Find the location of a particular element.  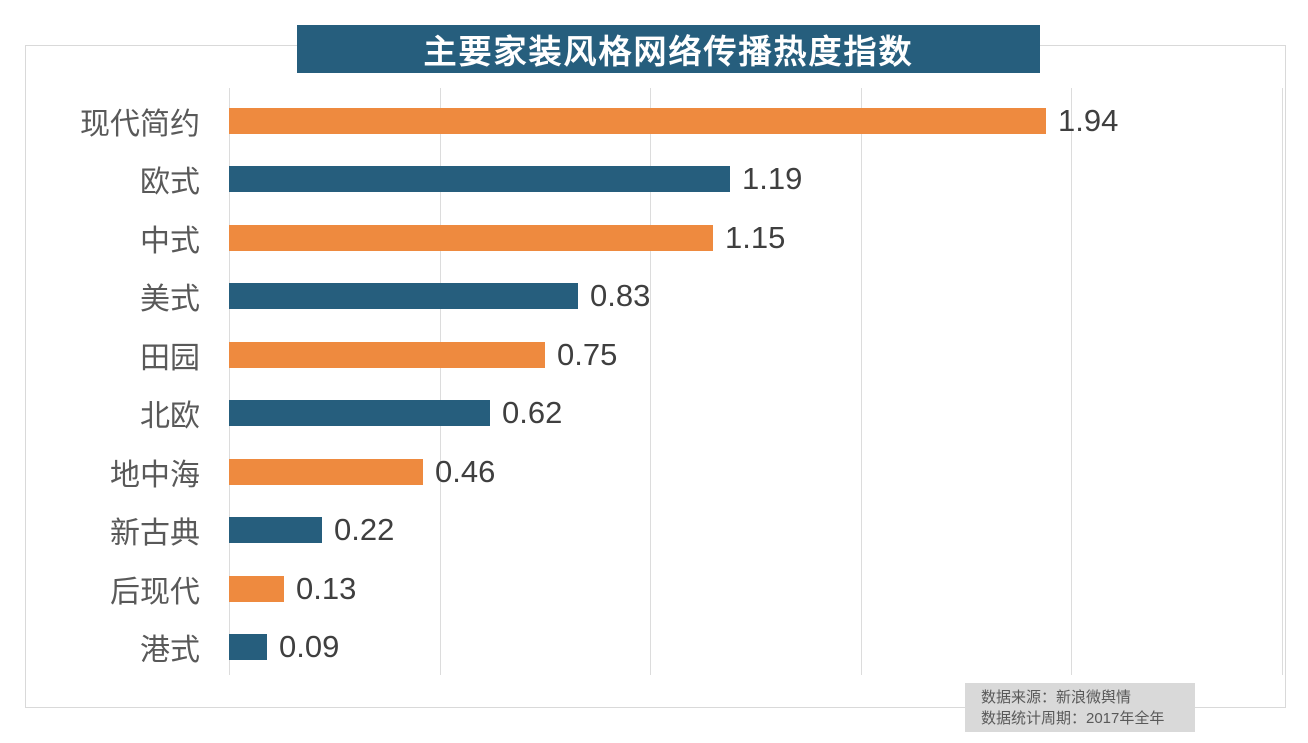

bar-row: 现代简约 1.94 is located at coordinates (654, 122).